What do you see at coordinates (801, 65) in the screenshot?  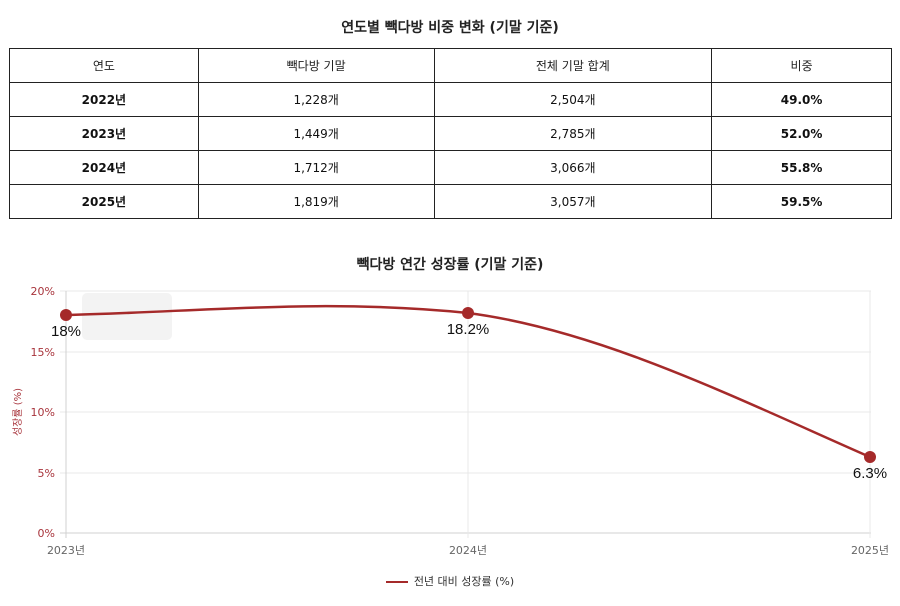 I see `header-share: 비중` at bounding box center [801, 65].